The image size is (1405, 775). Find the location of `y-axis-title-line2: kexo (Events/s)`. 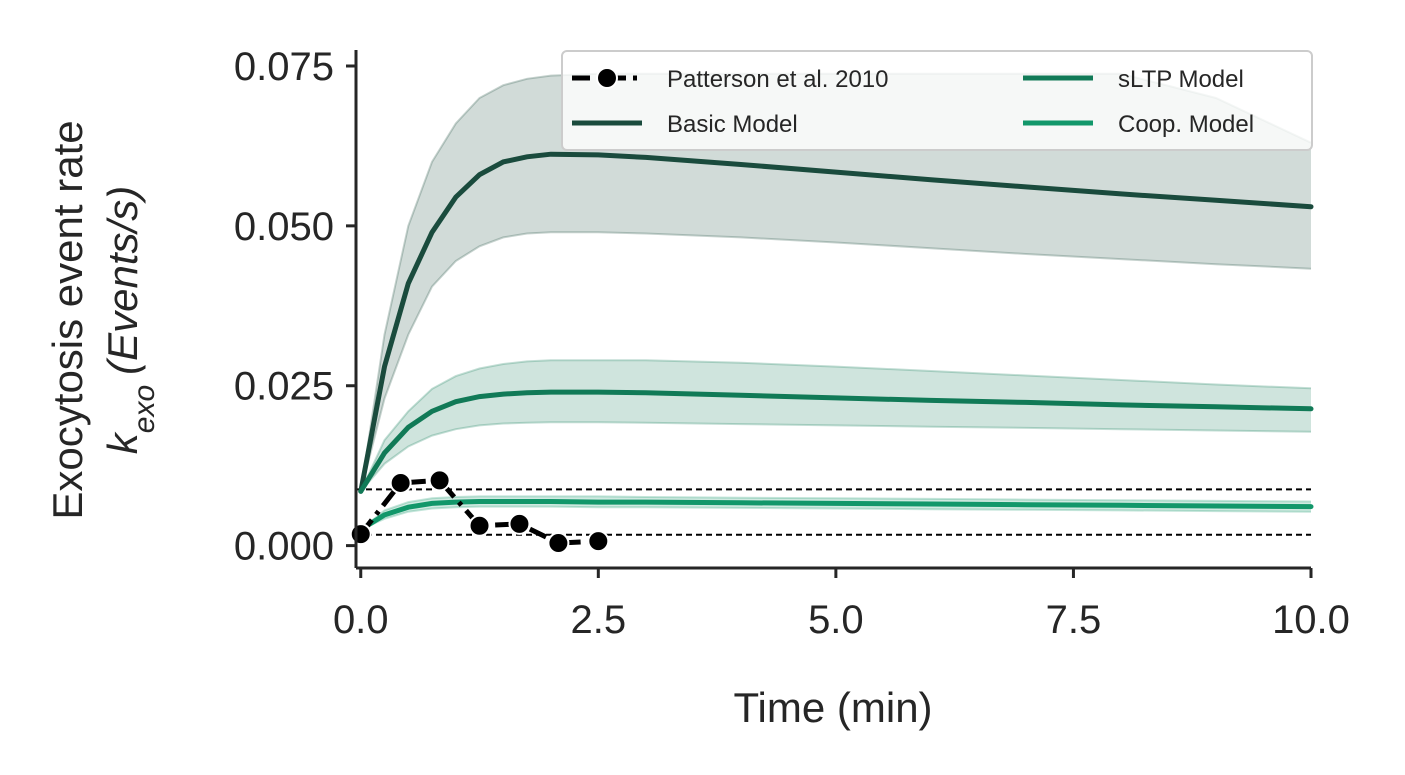

y-axis-title-line2: kexo (Events/s) is located at coordinates (130, 320).